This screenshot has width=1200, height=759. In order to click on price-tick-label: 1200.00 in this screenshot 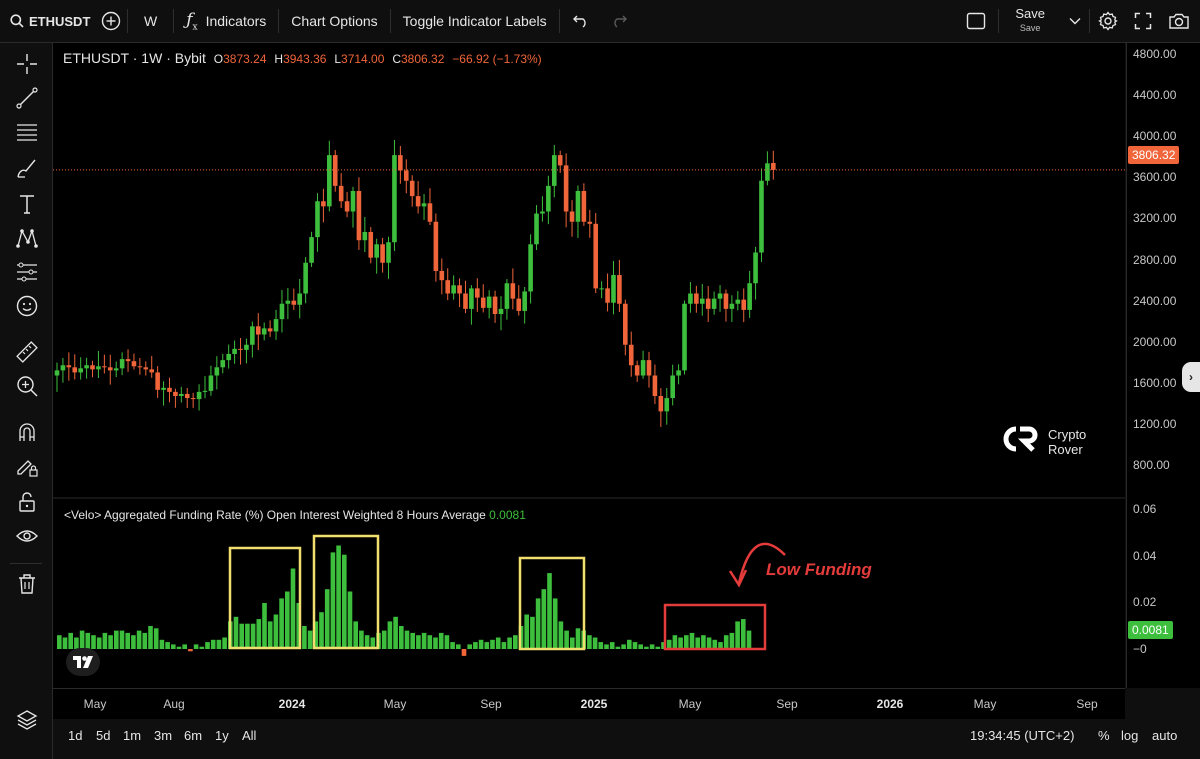, I will do `click(1155, 423)`.